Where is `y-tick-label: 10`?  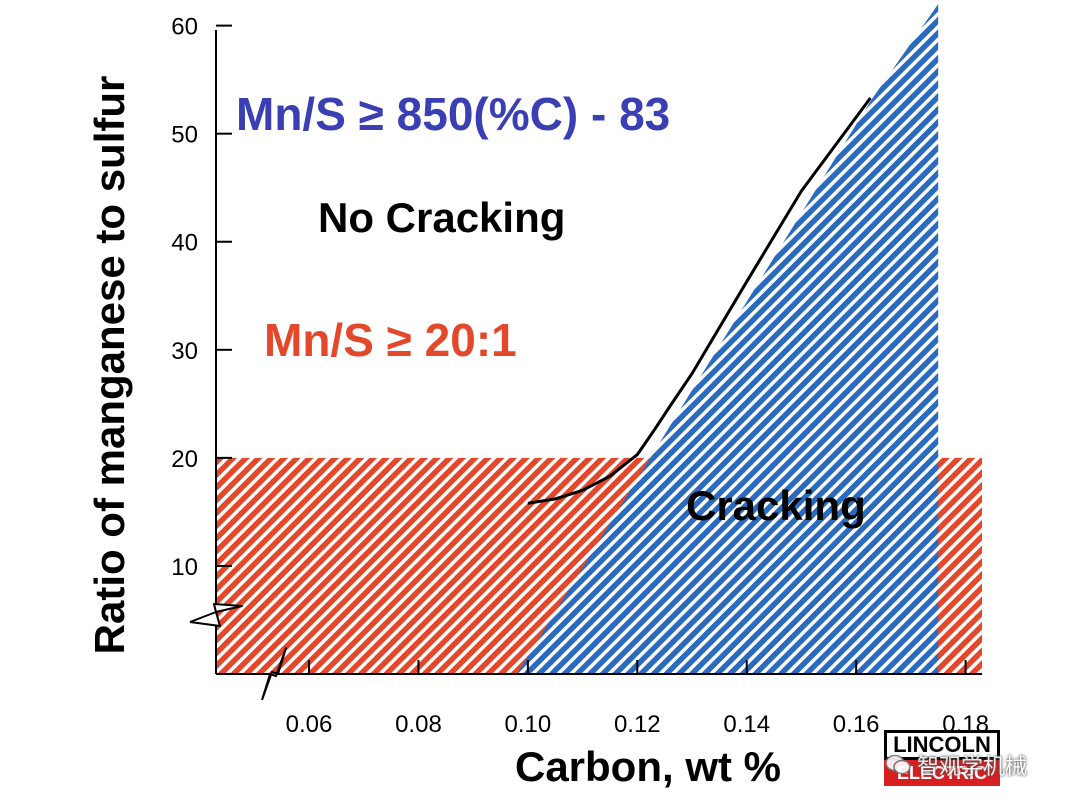 y-tick-label: 10 is located at coordinates (184, 567).